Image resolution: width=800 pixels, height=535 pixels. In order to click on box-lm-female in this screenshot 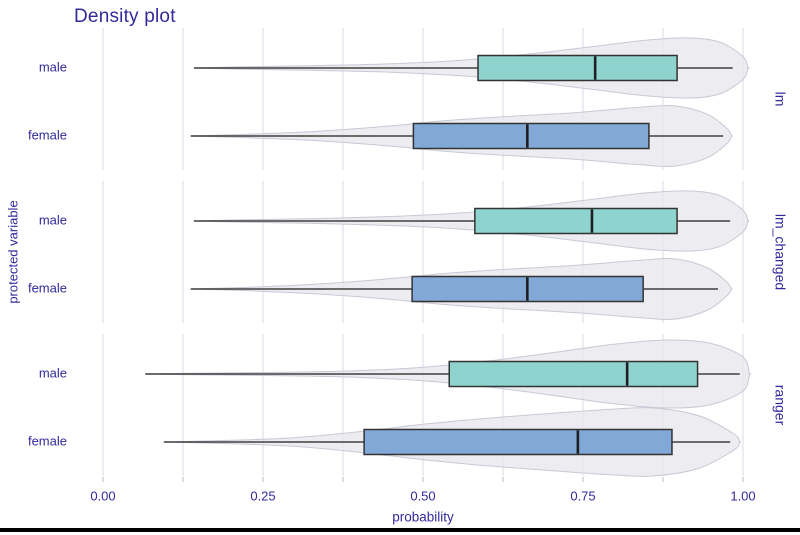, I will do `click(531, 136)`.